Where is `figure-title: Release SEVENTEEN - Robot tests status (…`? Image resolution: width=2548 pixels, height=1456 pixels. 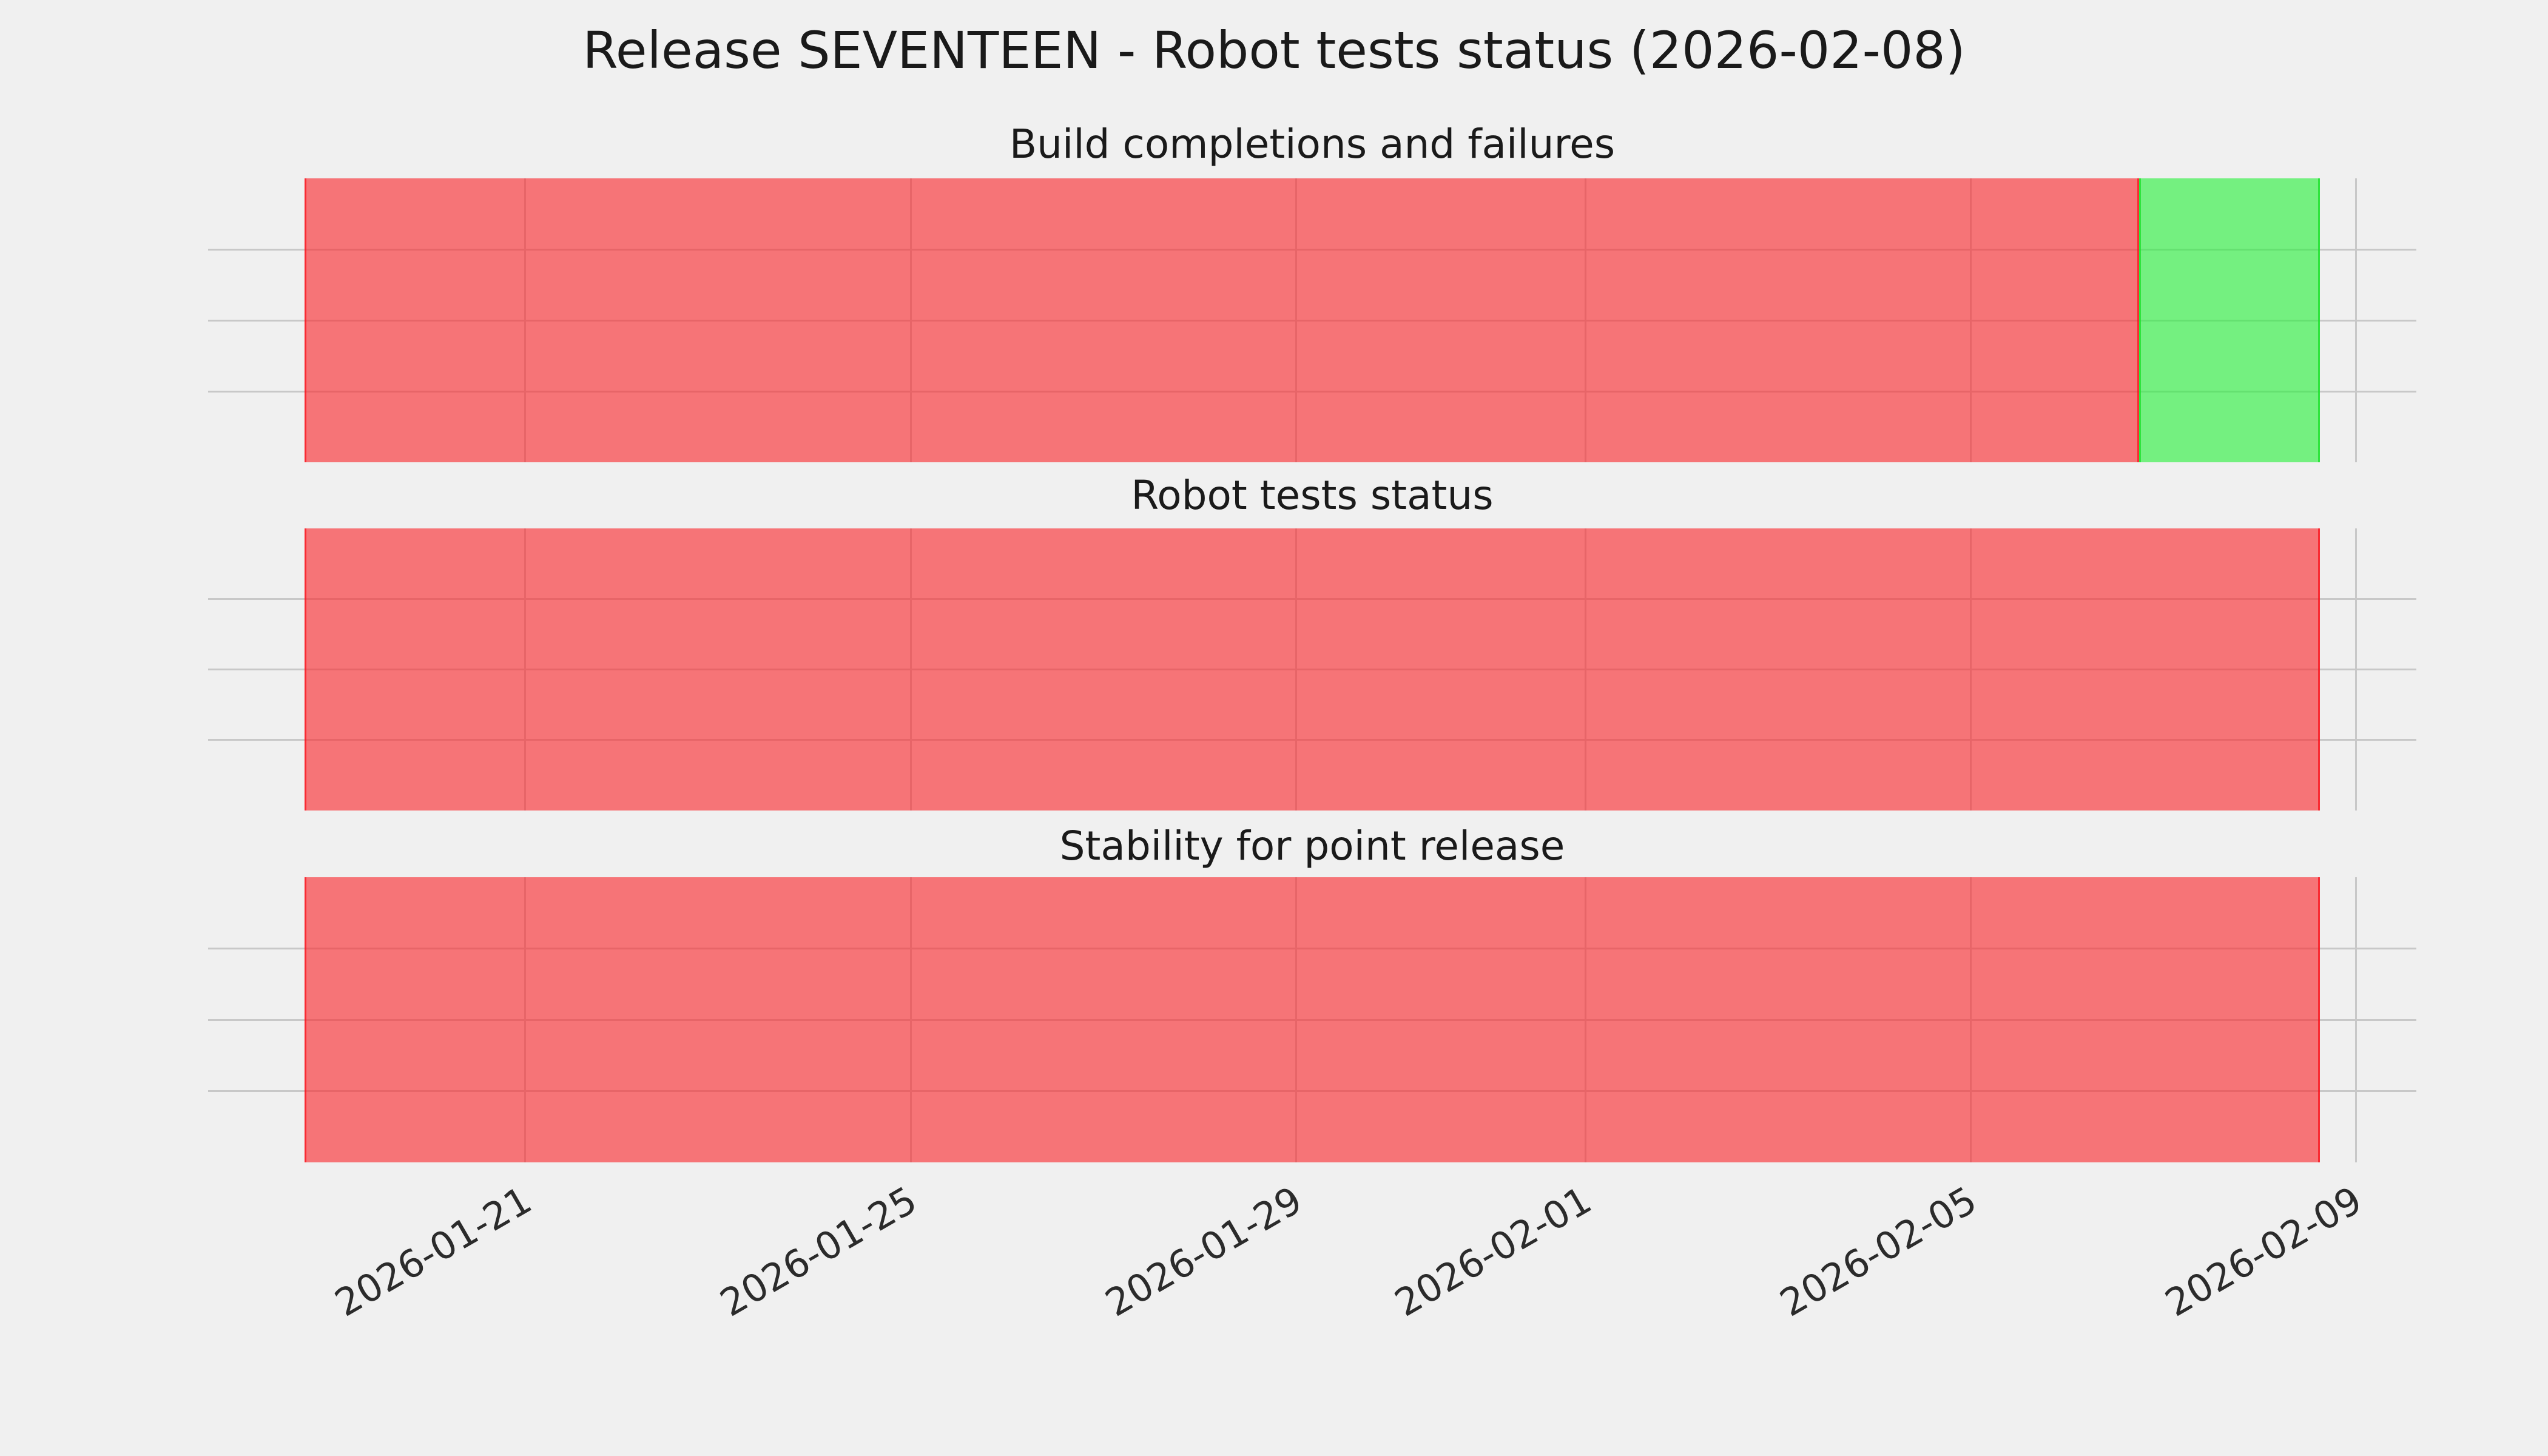 figure-title: Release SEVENTEEN - Robot tests status (… is located at coordinates (1274, 50).